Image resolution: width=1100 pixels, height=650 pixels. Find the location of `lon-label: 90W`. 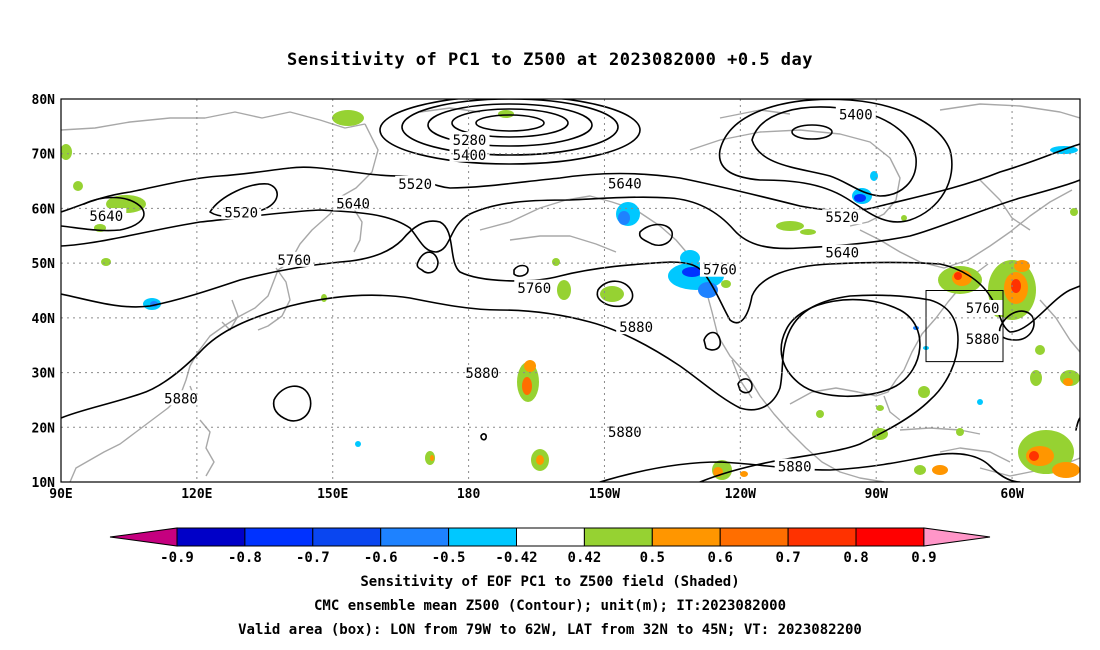

lon-label: 90W is located at coordinates (876, 494).